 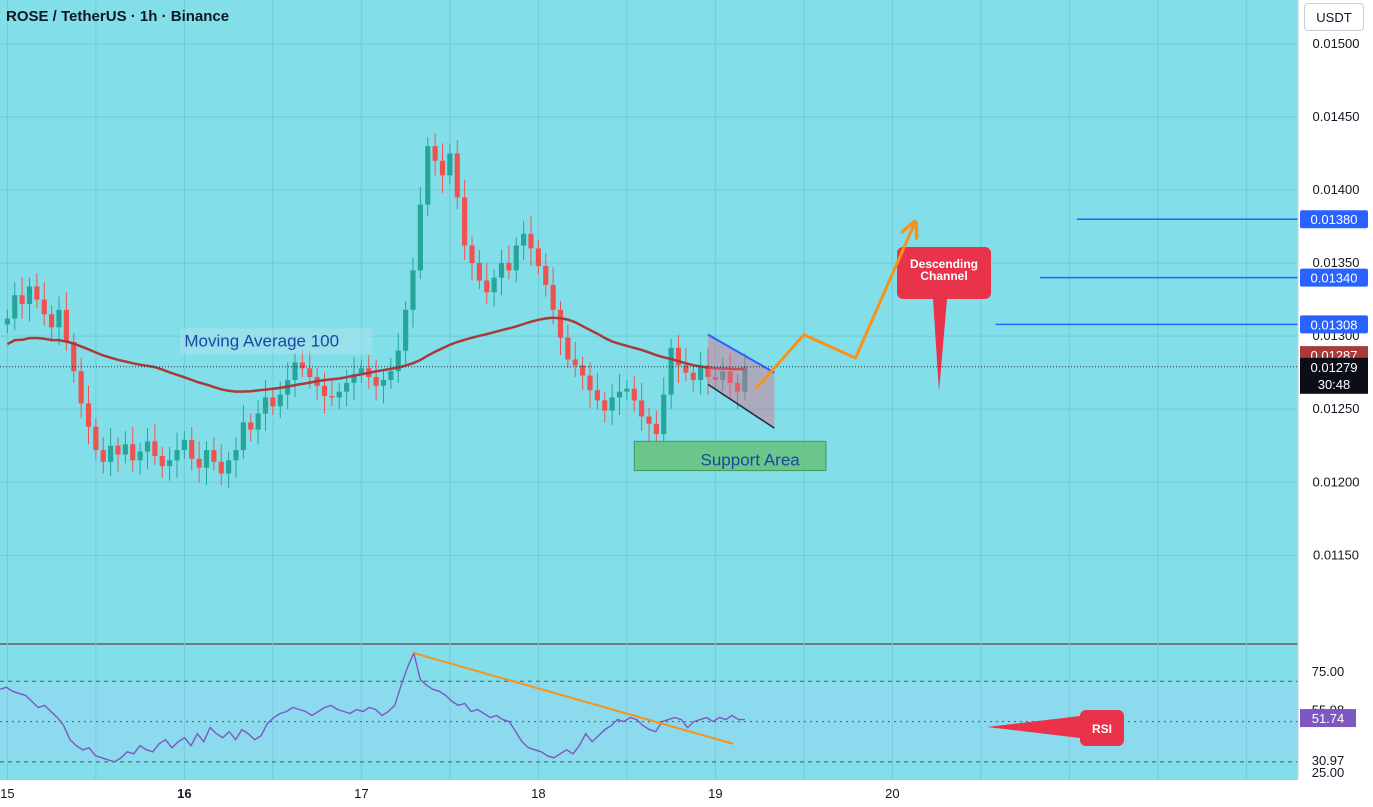 I want to click on projection-path, so click(x=834, y=307).